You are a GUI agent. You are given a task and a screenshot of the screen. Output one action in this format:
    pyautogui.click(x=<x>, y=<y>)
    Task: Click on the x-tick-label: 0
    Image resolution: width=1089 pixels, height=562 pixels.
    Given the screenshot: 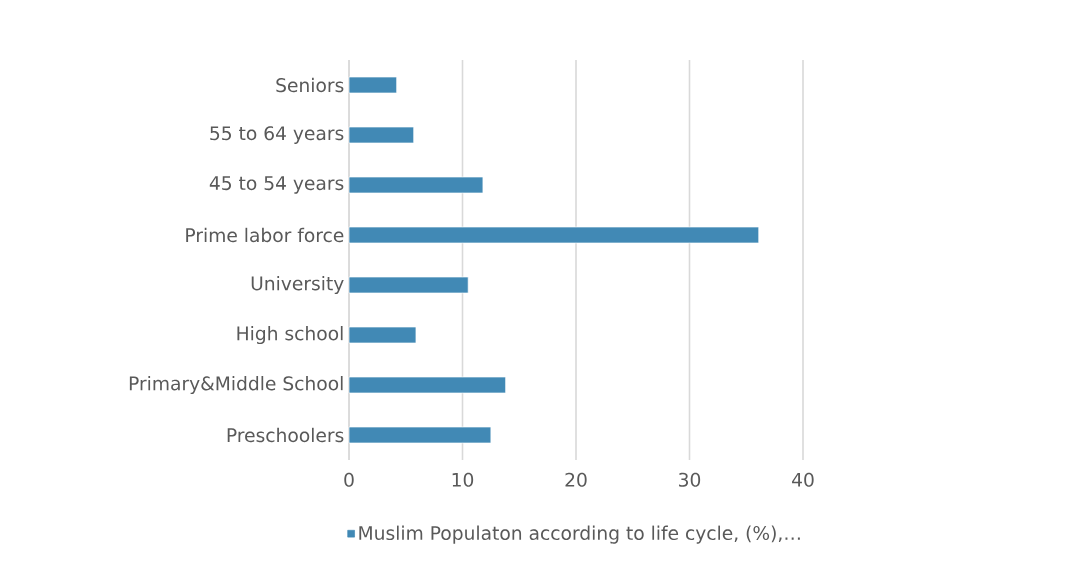 What is the action you would take?
    pyautogui.click(x=349, y=479)
    